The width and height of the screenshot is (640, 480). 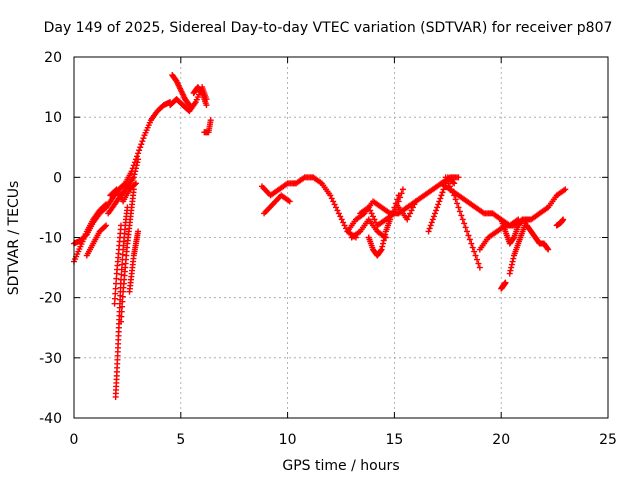 I want to click on y-tick-labels: -40 -30 -20 -10 0 10 20, so click(x=50, y=238).